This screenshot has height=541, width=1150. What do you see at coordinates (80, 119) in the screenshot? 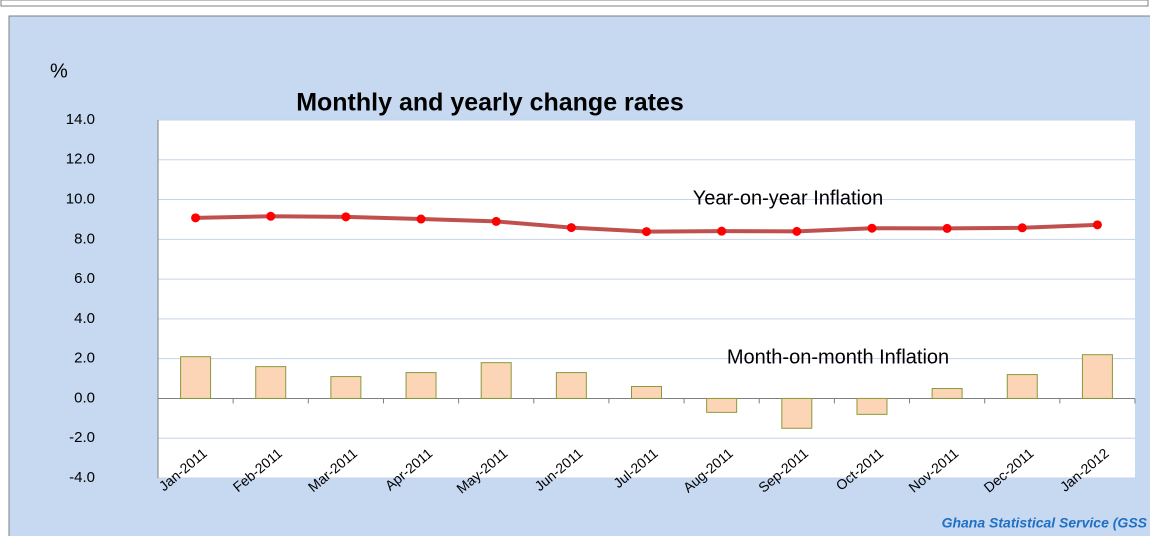
I see `y-tick-label: 14.0` at bounding box center [80, 119].